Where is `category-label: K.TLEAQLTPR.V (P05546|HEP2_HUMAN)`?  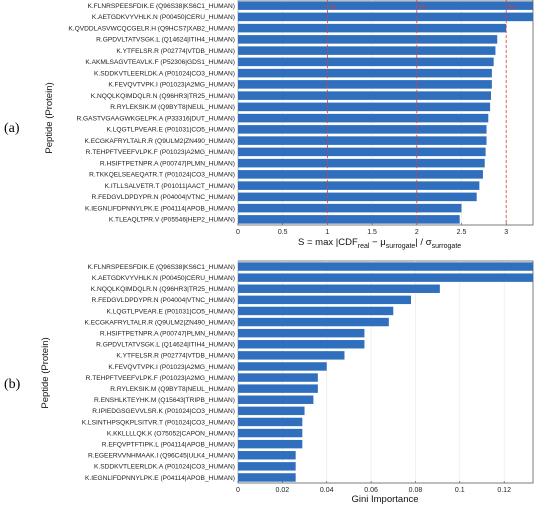 category-label: K.TLEAQLTPR.V (P05546|HEP2_HUMAN) is located at coordinates (172, 220).